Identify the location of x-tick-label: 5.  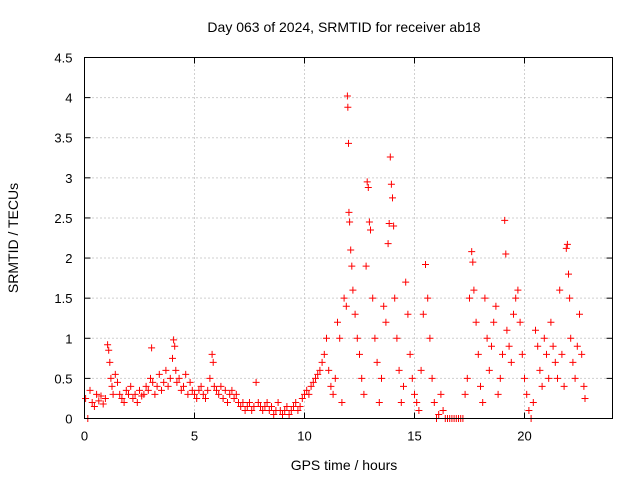
(194, 436).